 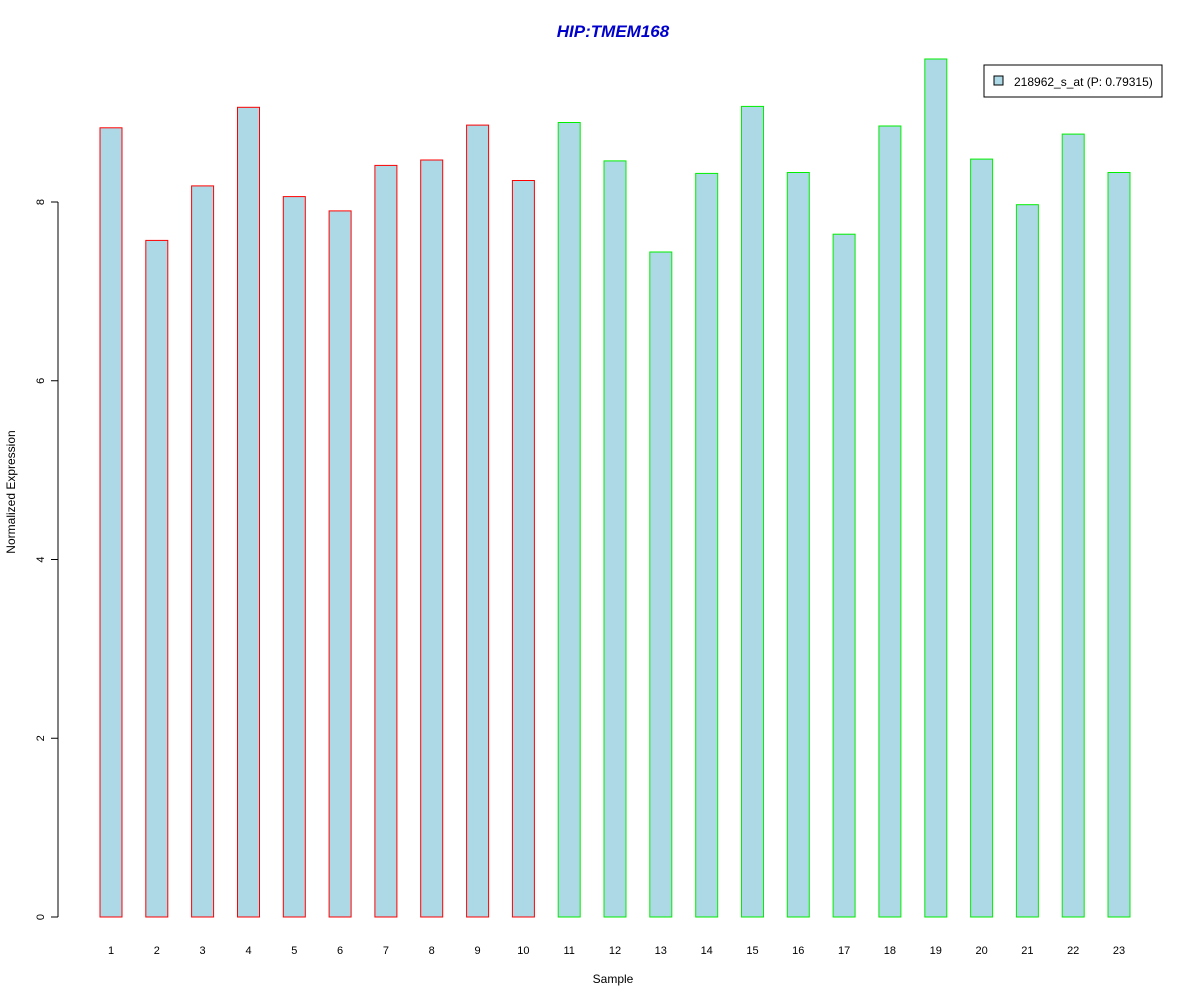 I want to click on x-tick-label: 11, so click(x=568, y=951).